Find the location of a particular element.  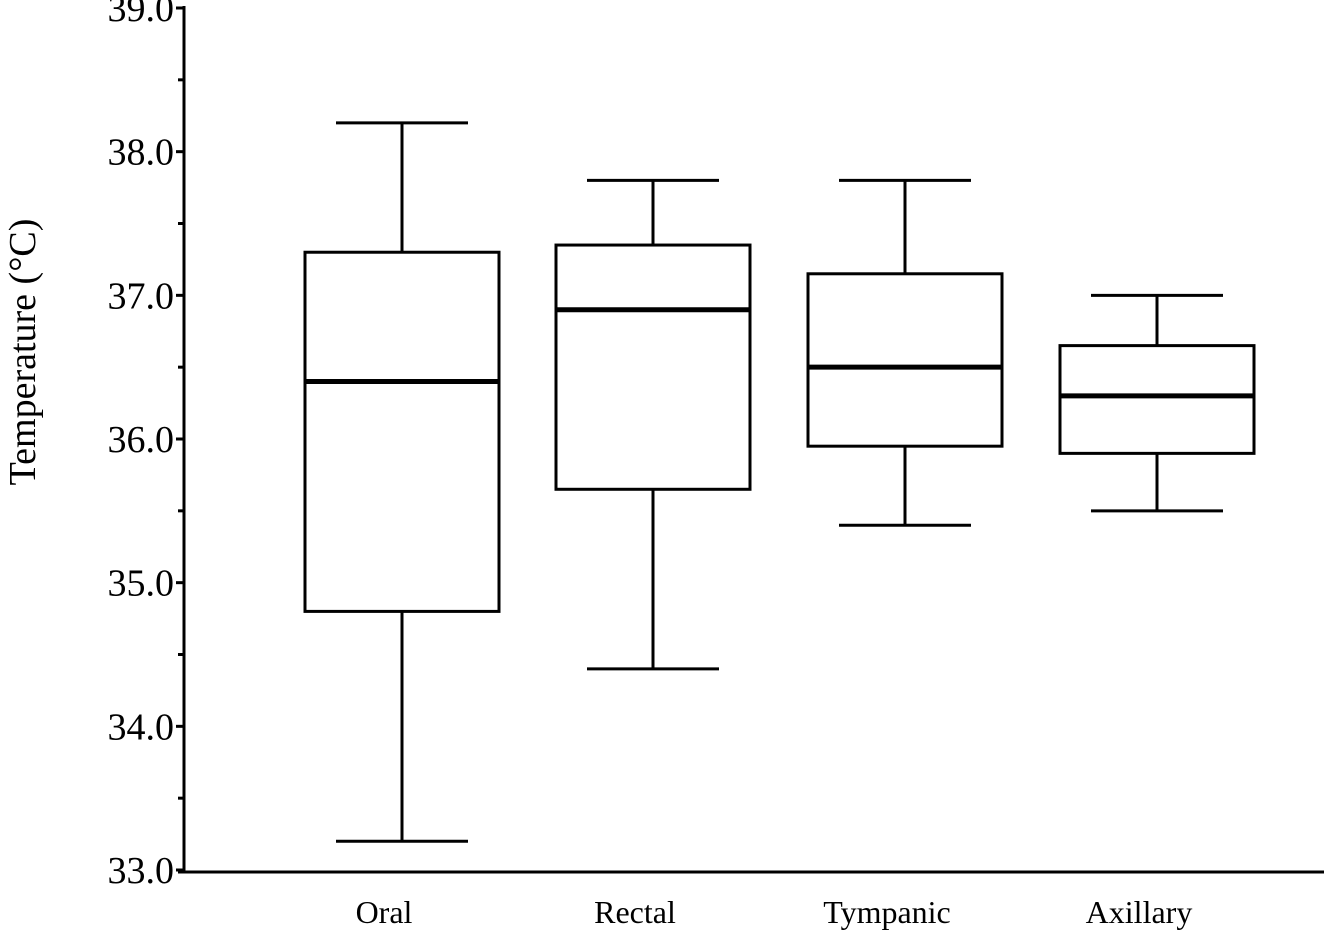

x-tick-label-axillary: Axillary is located at coordinates (1139, 912).